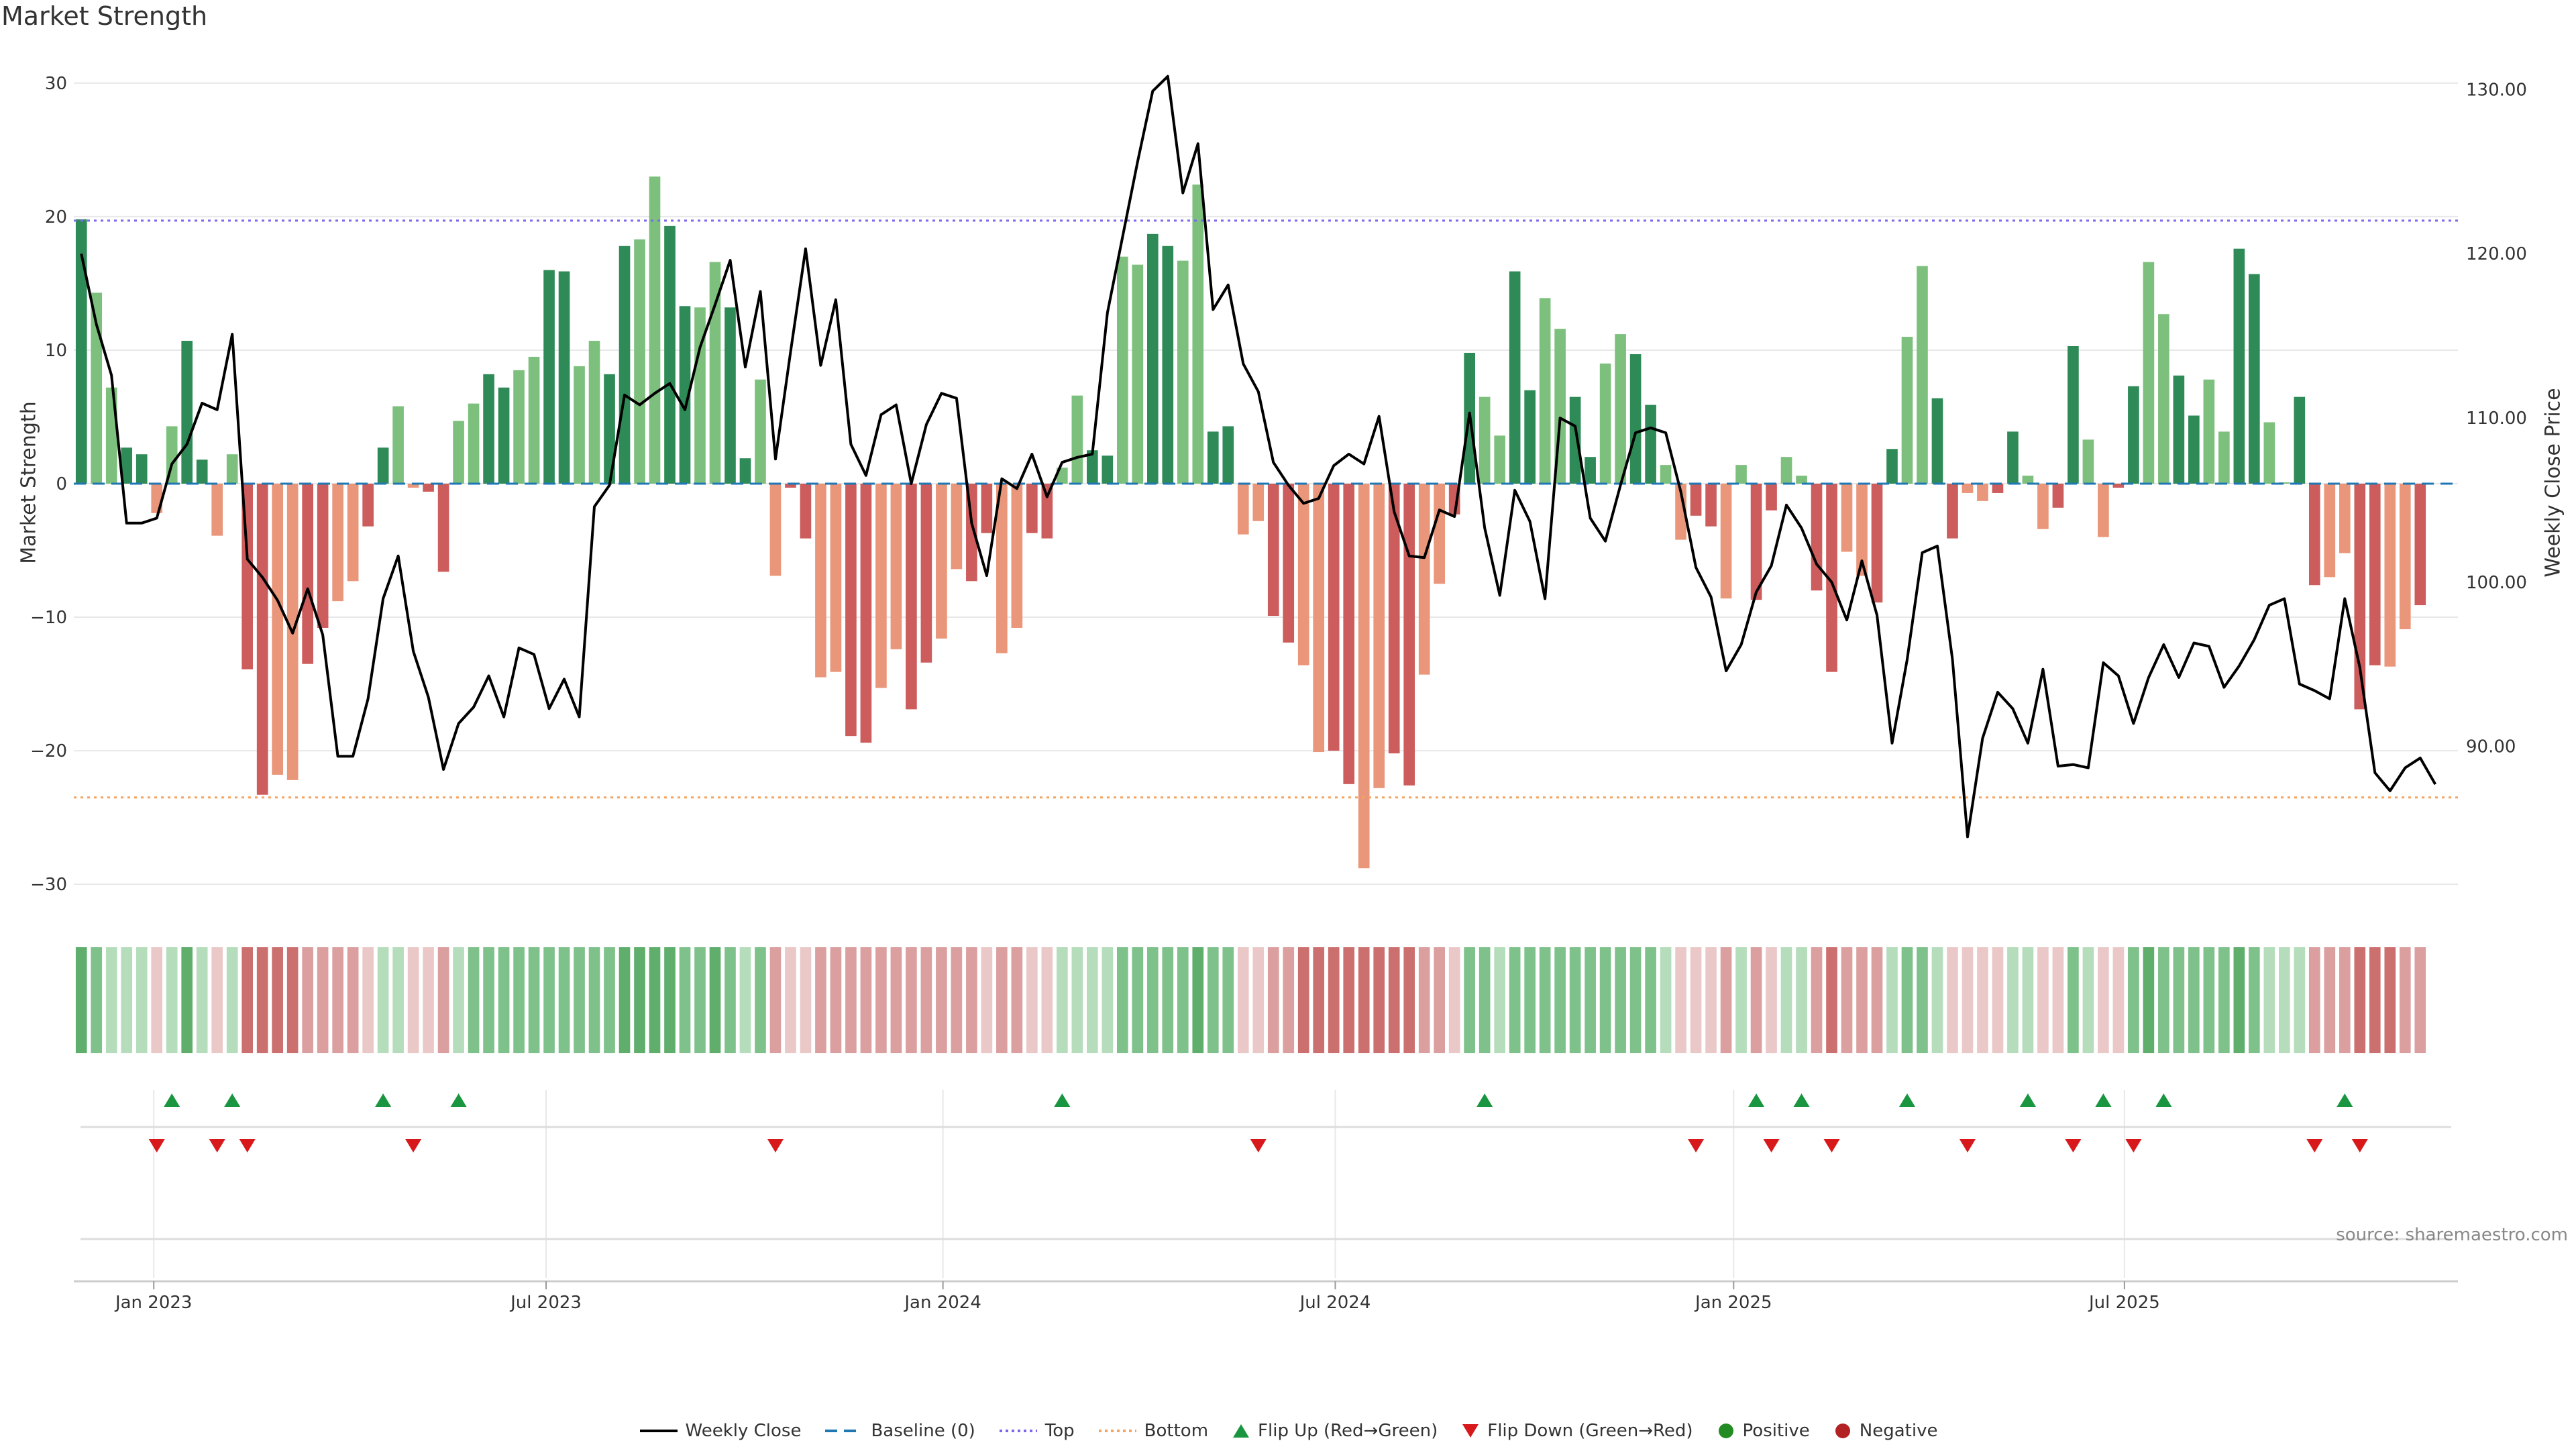 This screenshot has height=1449, width=2576. Describe the element at coordinates (2496, 90) in the screenshot. I see `right-tick-label: 130.00` at that location.